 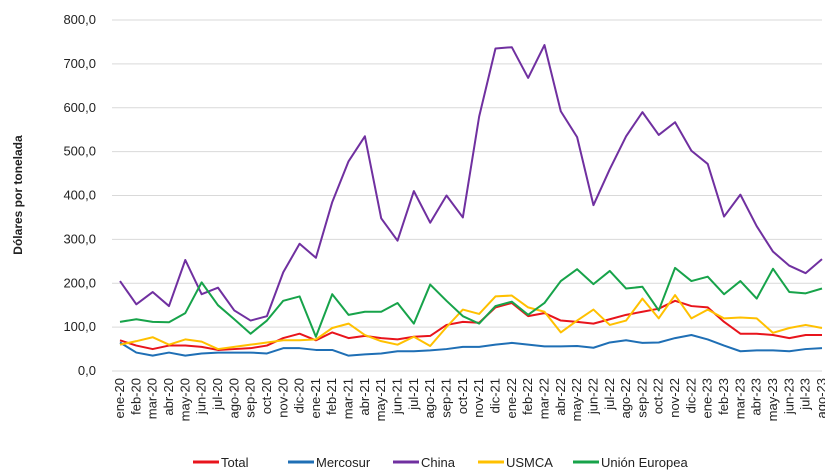 I want to click on x-tick-label: nov-20, so click(x=282, y=398).